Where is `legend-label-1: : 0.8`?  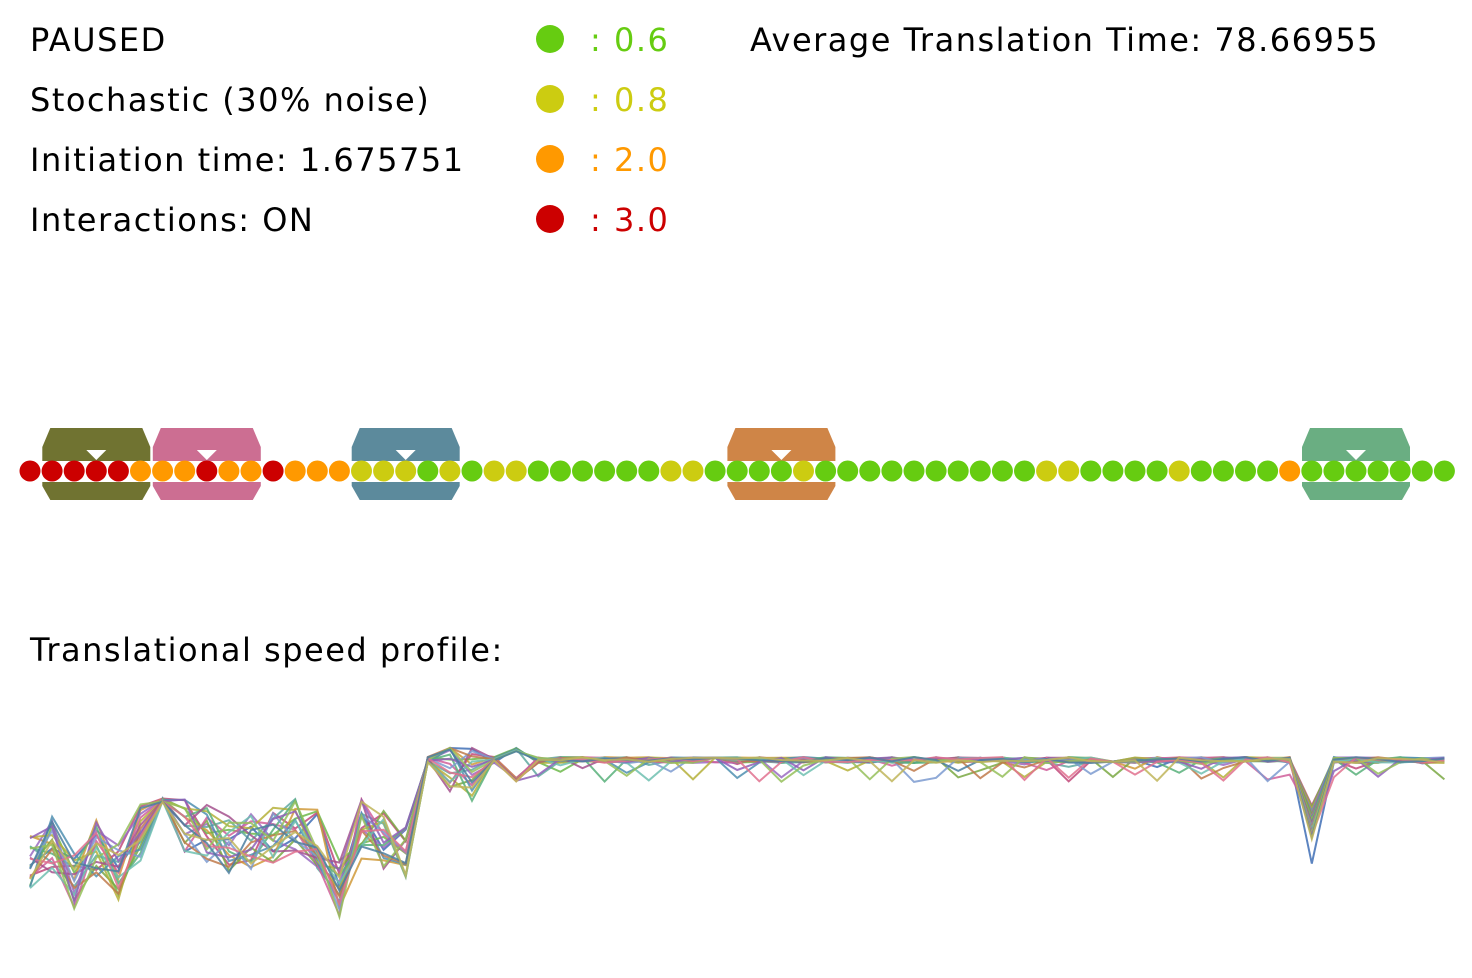 legend-label-1: : 0.8 is located at coordinates (630, 100).